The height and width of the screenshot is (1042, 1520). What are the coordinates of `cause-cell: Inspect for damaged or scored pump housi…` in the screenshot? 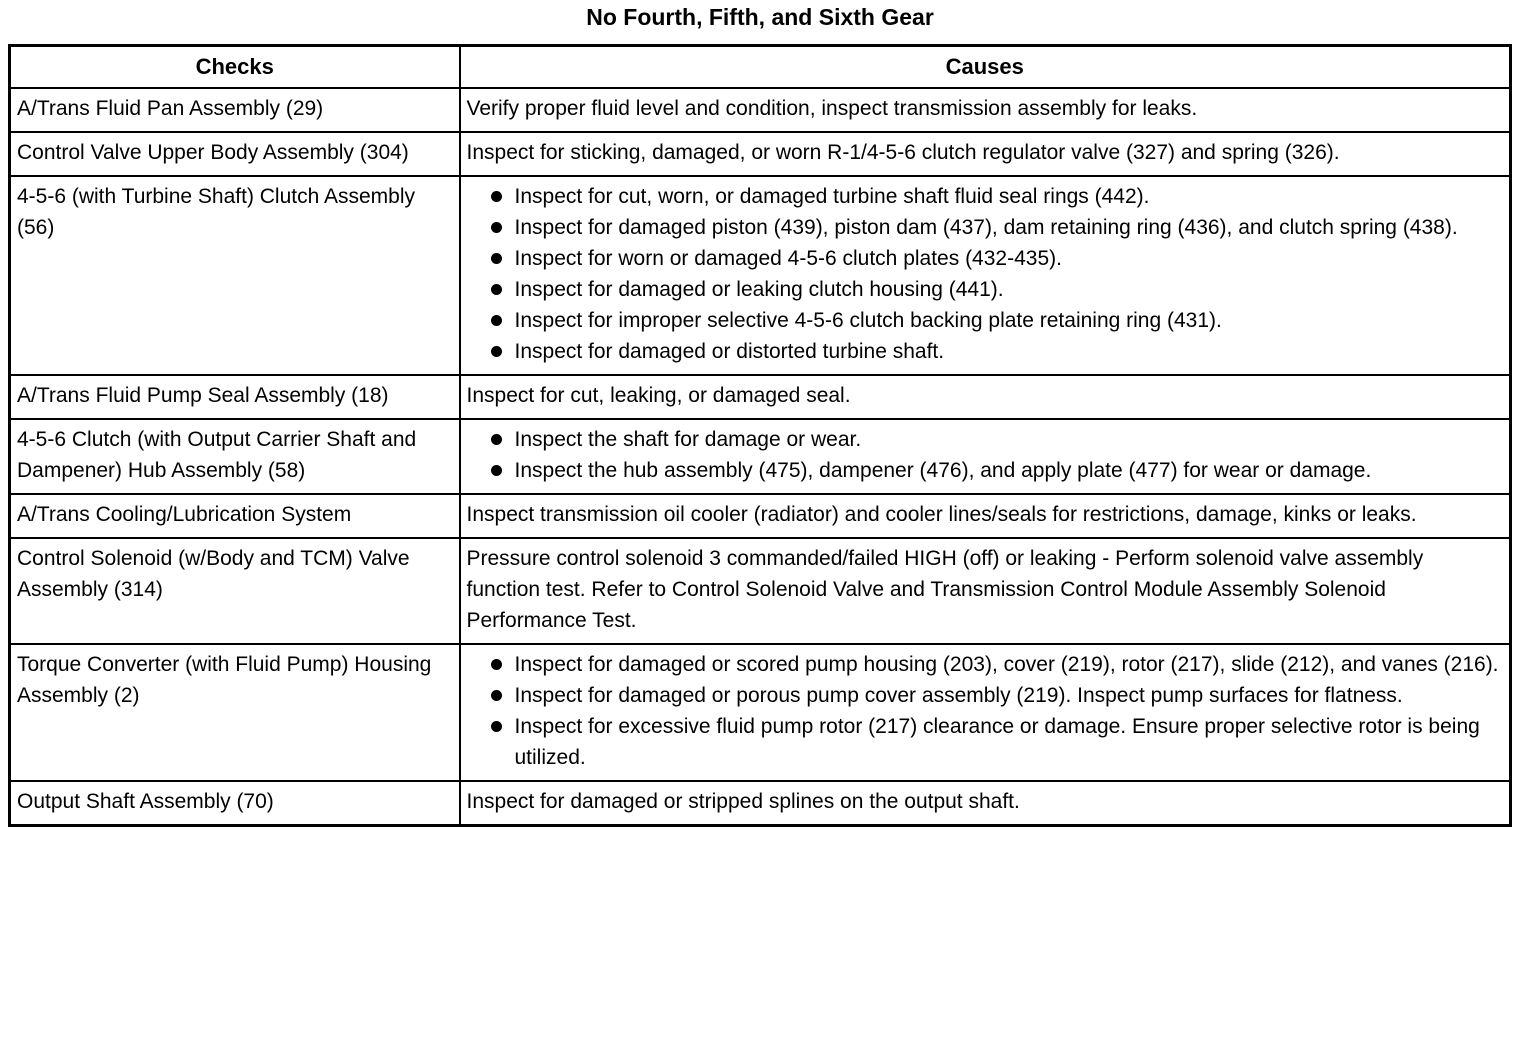 It's located at (985, 712).